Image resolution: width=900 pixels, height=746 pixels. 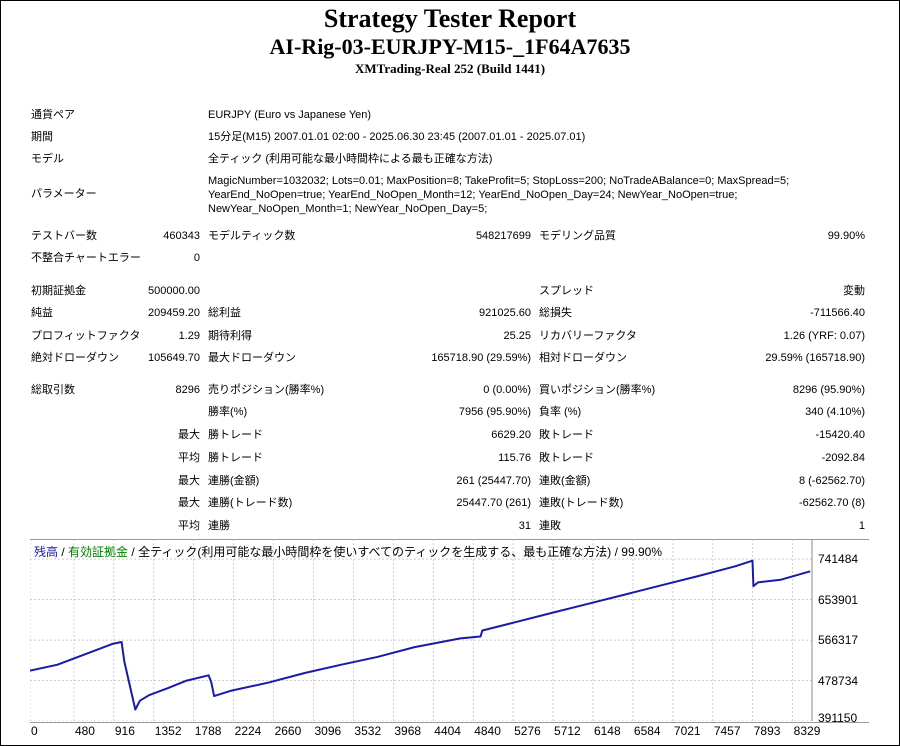 I want to click on stats-label-b: 総利益, so click(x=224, y=313).